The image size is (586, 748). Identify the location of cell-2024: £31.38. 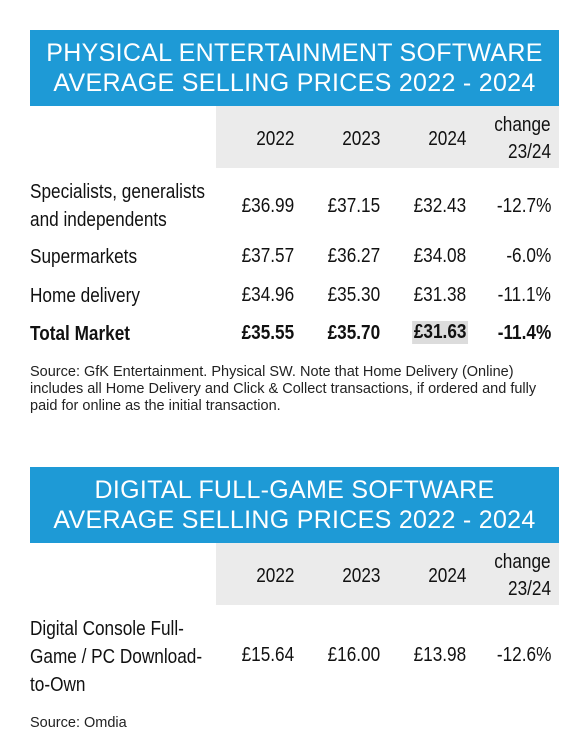
(439, 295).